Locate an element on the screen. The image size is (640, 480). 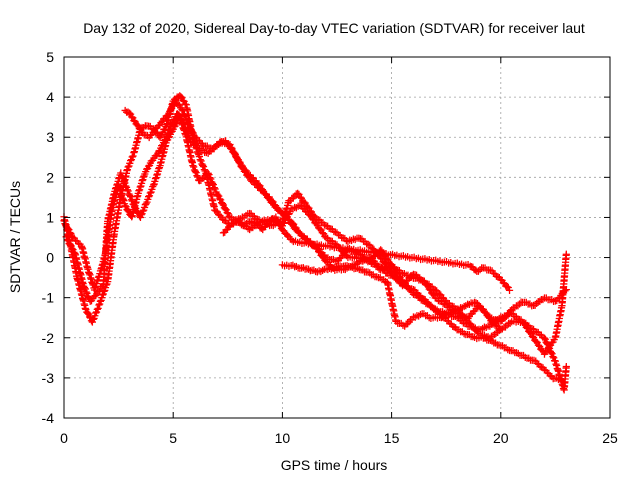
x-tick-label: 0 is located at coordinates (64, 438).